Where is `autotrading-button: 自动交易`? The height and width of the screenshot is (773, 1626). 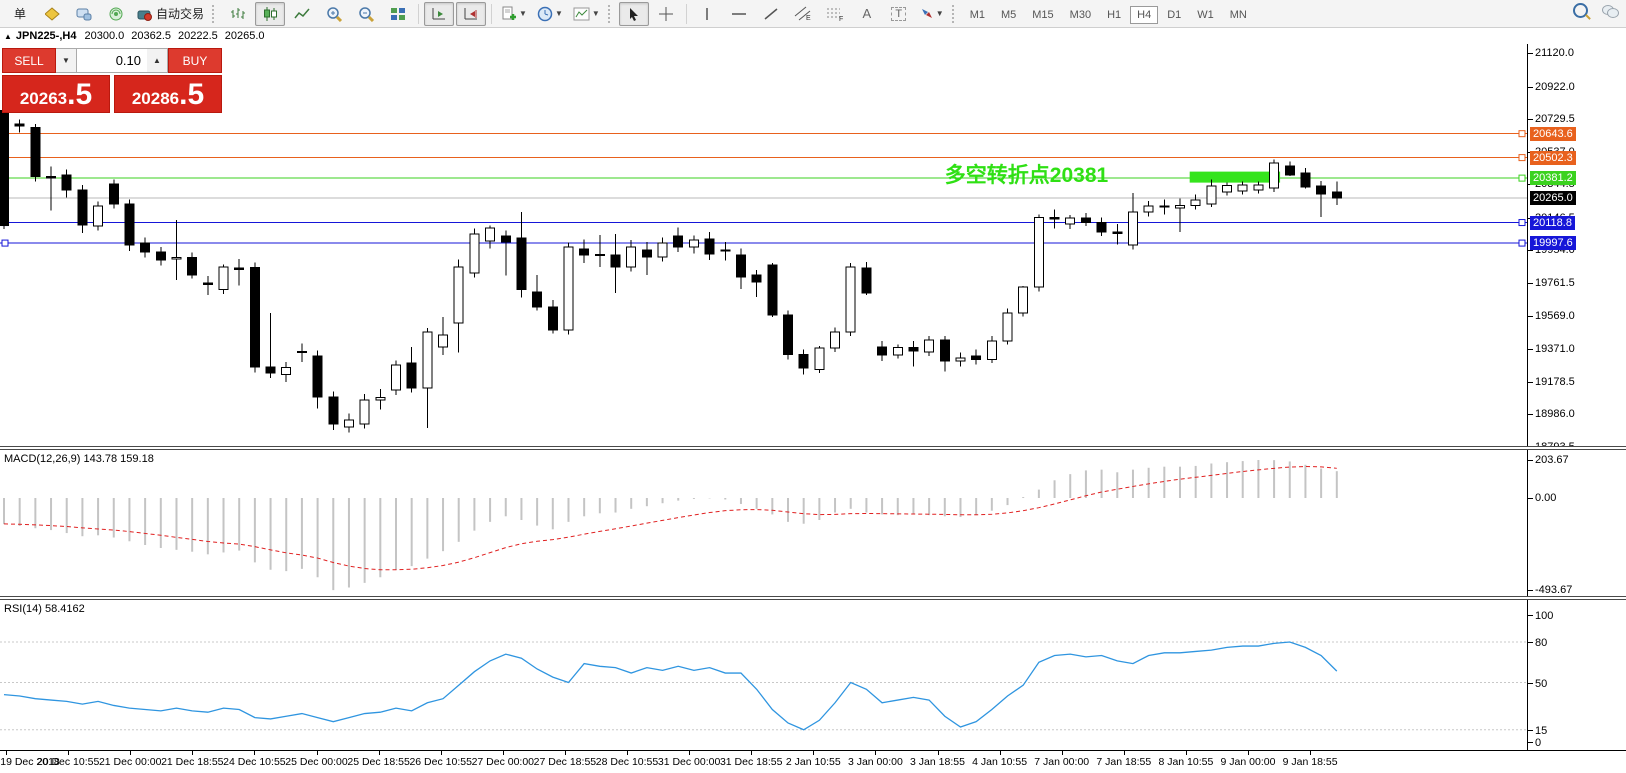 autotrading-button: 自动交易 is located at coordinates (170, 14).